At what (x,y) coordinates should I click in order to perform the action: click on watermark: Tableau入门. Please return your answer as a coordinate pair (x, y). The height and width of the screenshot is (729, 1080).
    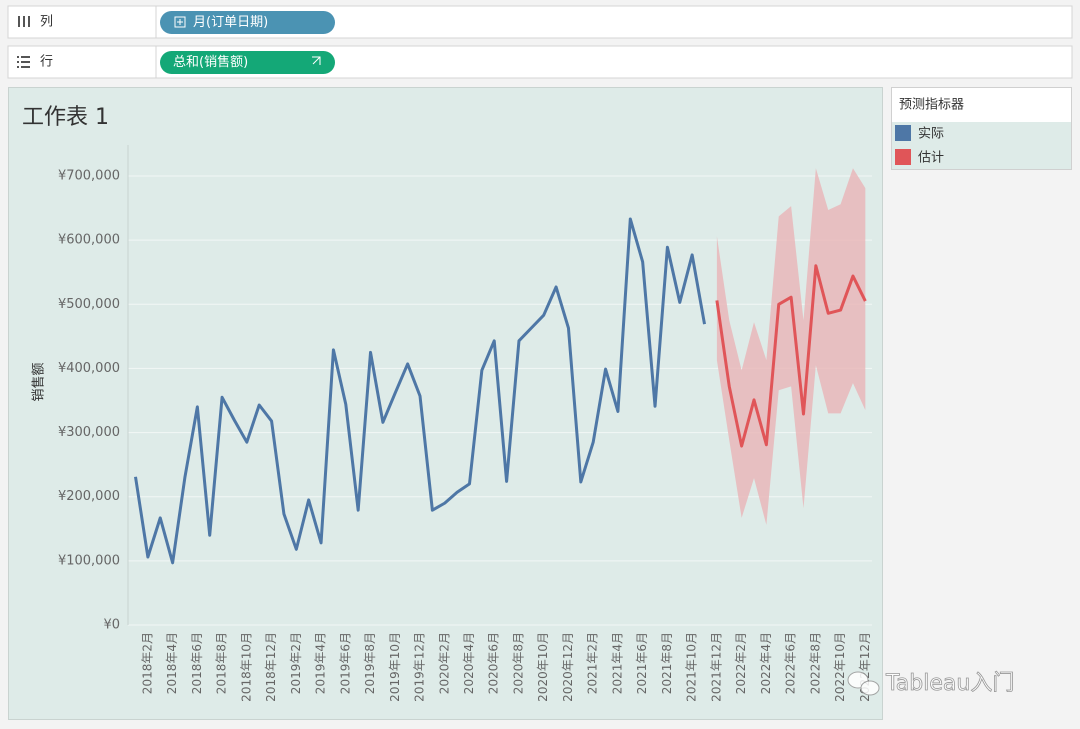
    Looking at the image, I should click on (931, 683).